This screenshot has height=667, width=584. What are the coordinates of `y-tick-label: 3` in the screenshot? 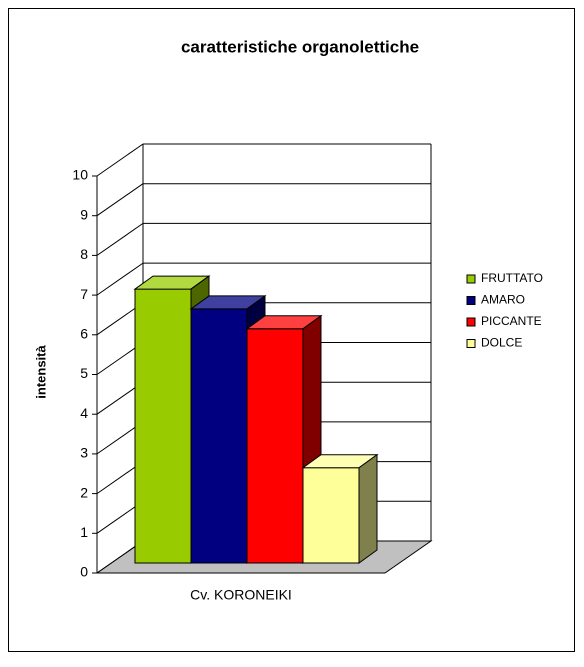 It's located at (84, 453).